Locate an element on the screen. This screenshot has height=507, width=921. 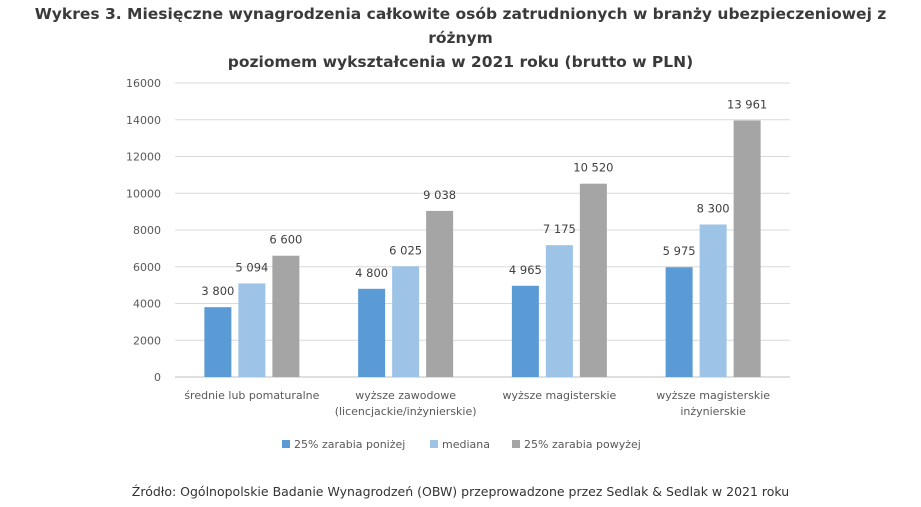
category-label: wyższe zawodowe is located at coordinates (405, 395).